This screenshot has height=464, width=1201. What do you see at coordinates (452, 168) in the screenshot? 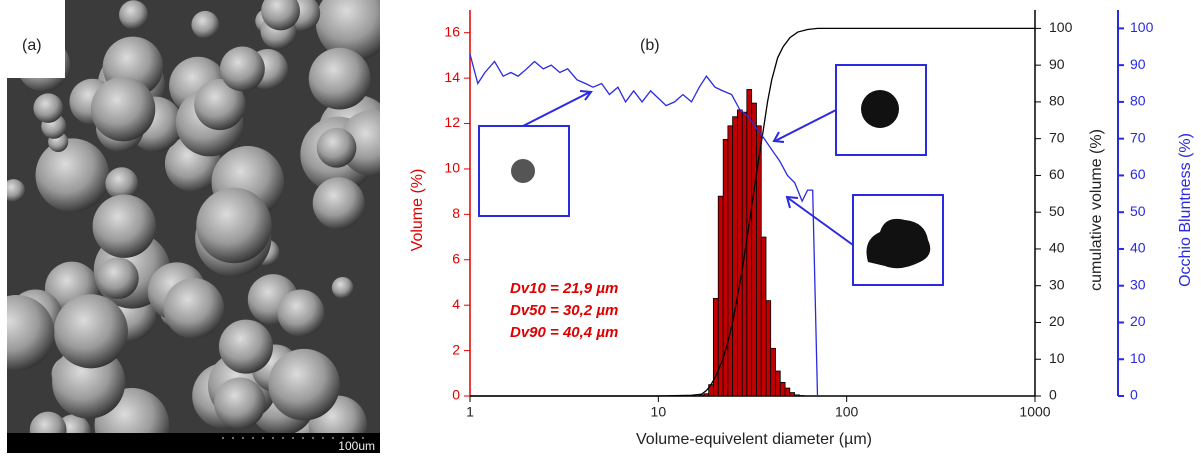
I see `y-tick-label: 10` at bounding box center [452, 168].